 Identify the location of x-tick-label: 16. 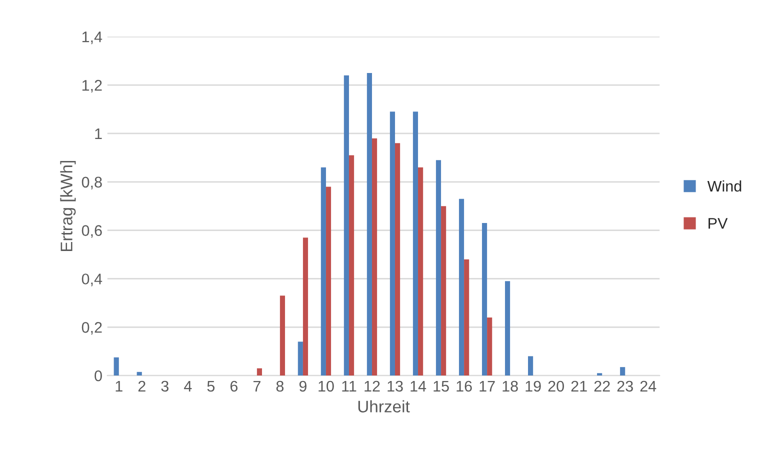
(464, 386).